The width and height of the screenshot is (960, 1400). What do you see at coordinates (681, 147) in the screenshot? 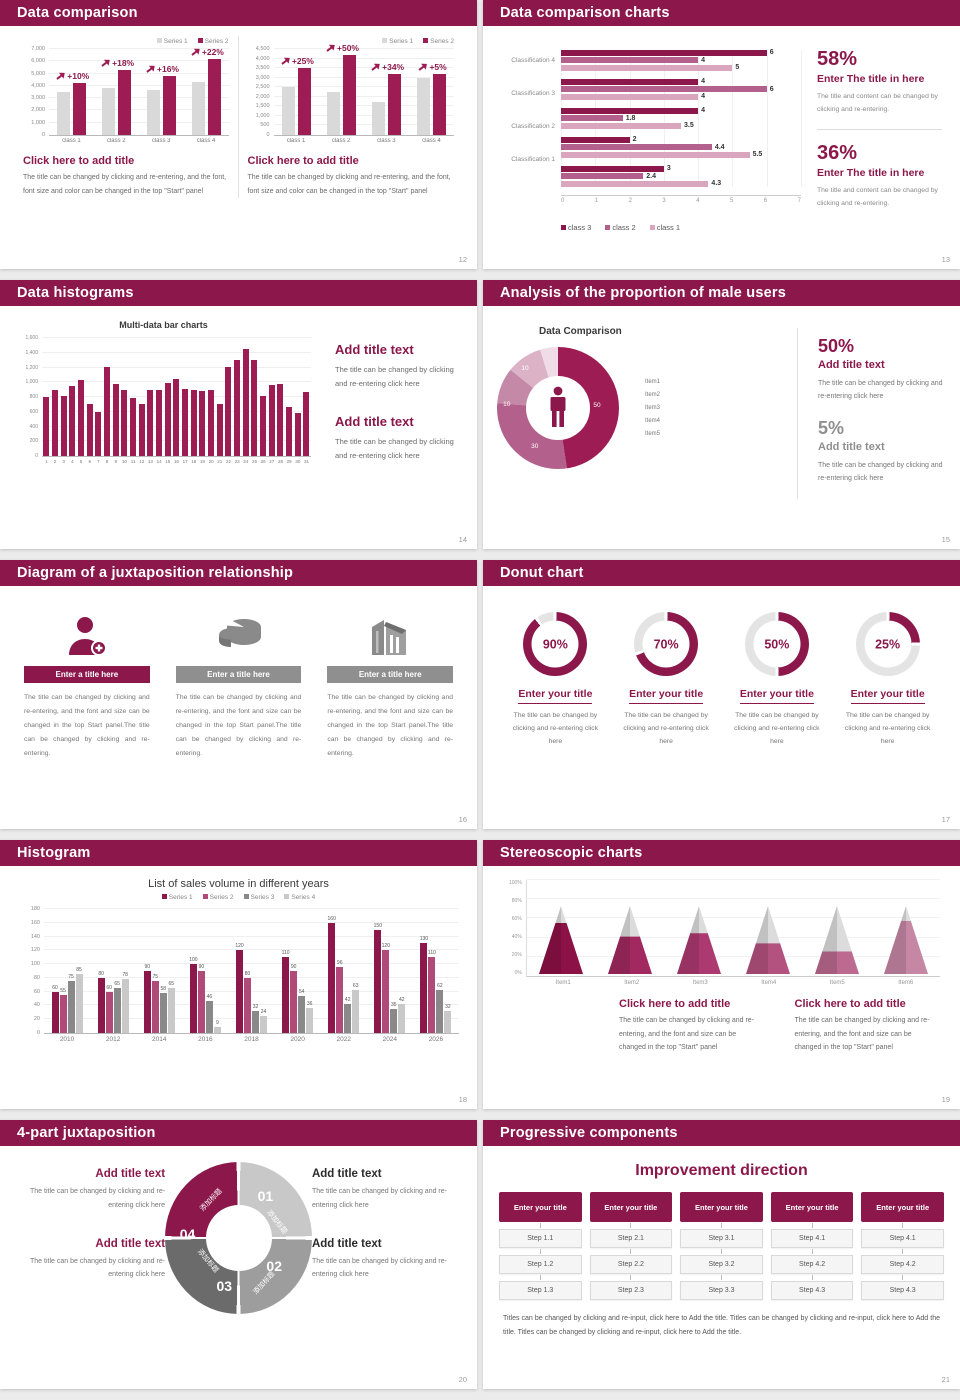
I see `bar-line: 4.4` at bounding box center [681, 147].